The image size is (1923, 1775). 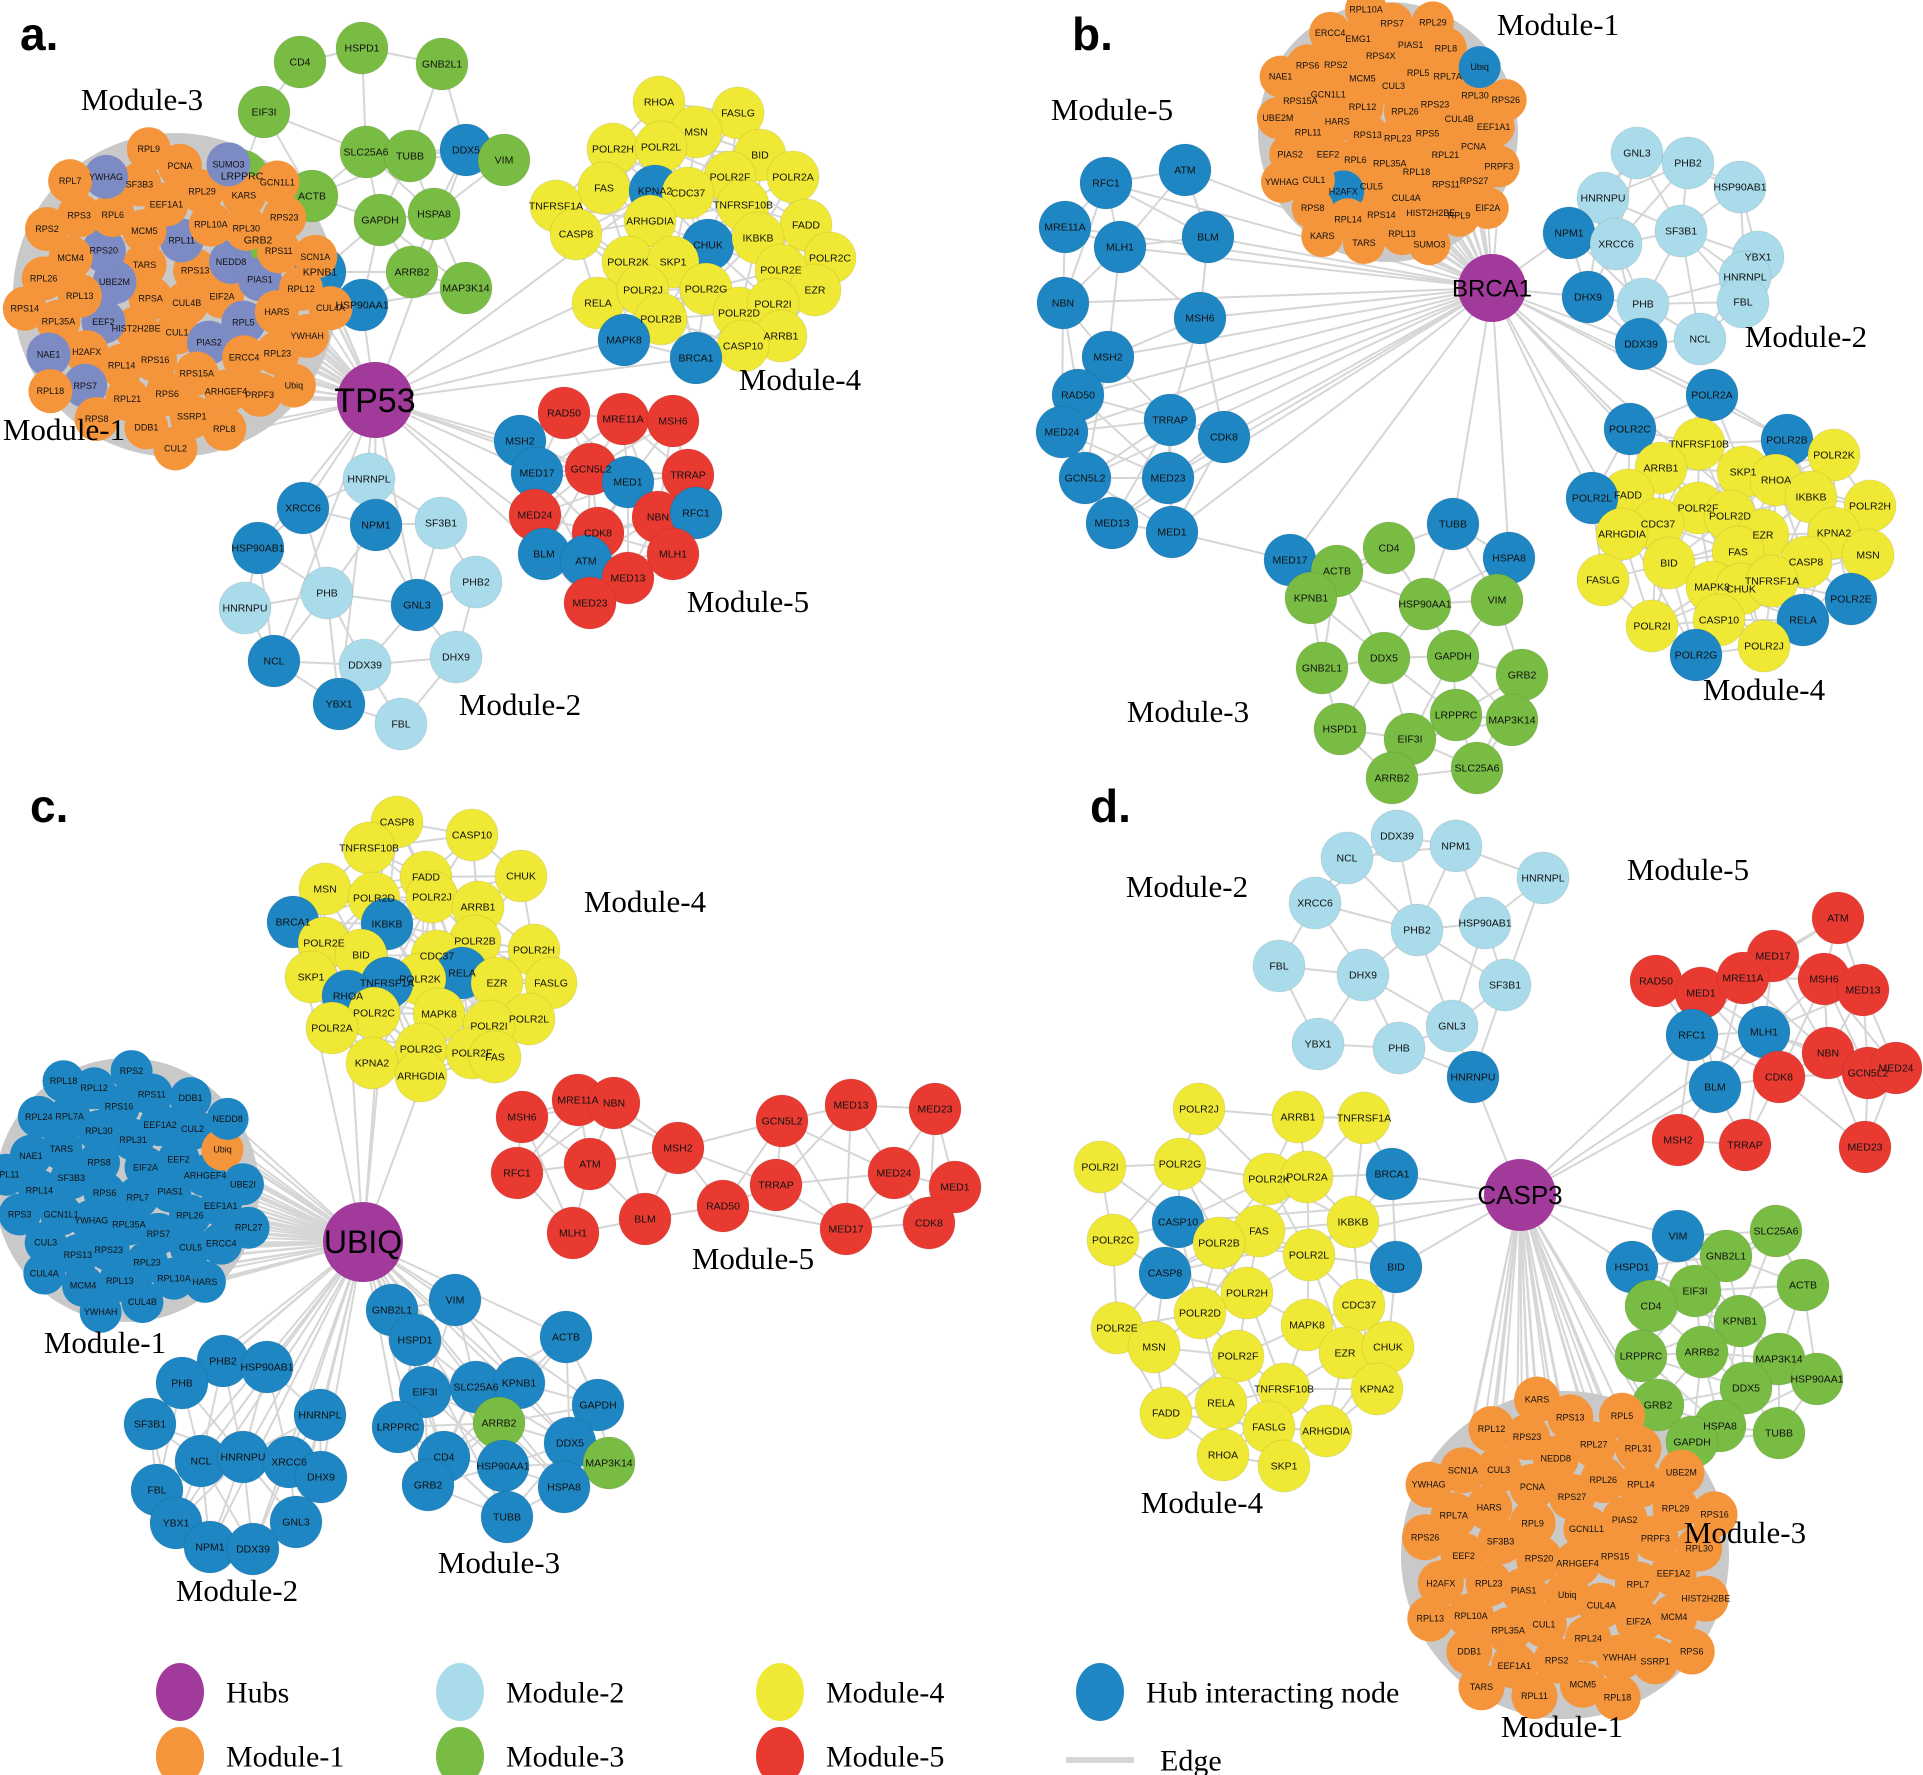 What do you see at coordinates (14, 1174) in the screenshot?
I see `node-RPL11` at bounding box center [14, 1174].